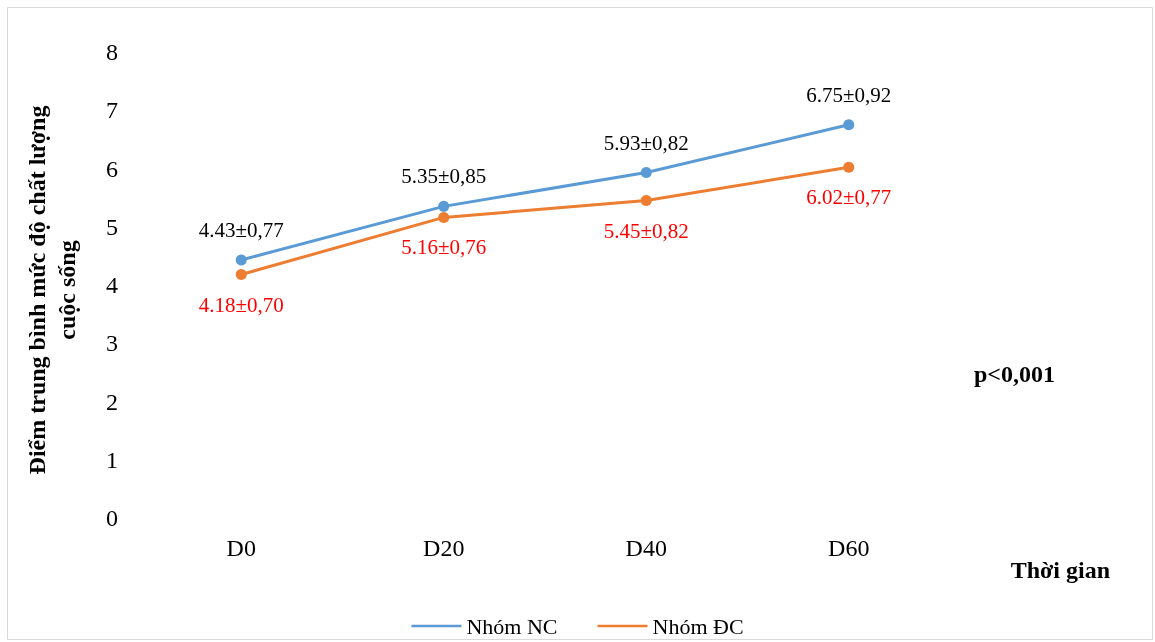 This screenshot has height=642, width=1155. What do you see at coordinates (849, 548) in the screenshot?
I see `x-tick-label: D60` at bounding box center [849, 548].